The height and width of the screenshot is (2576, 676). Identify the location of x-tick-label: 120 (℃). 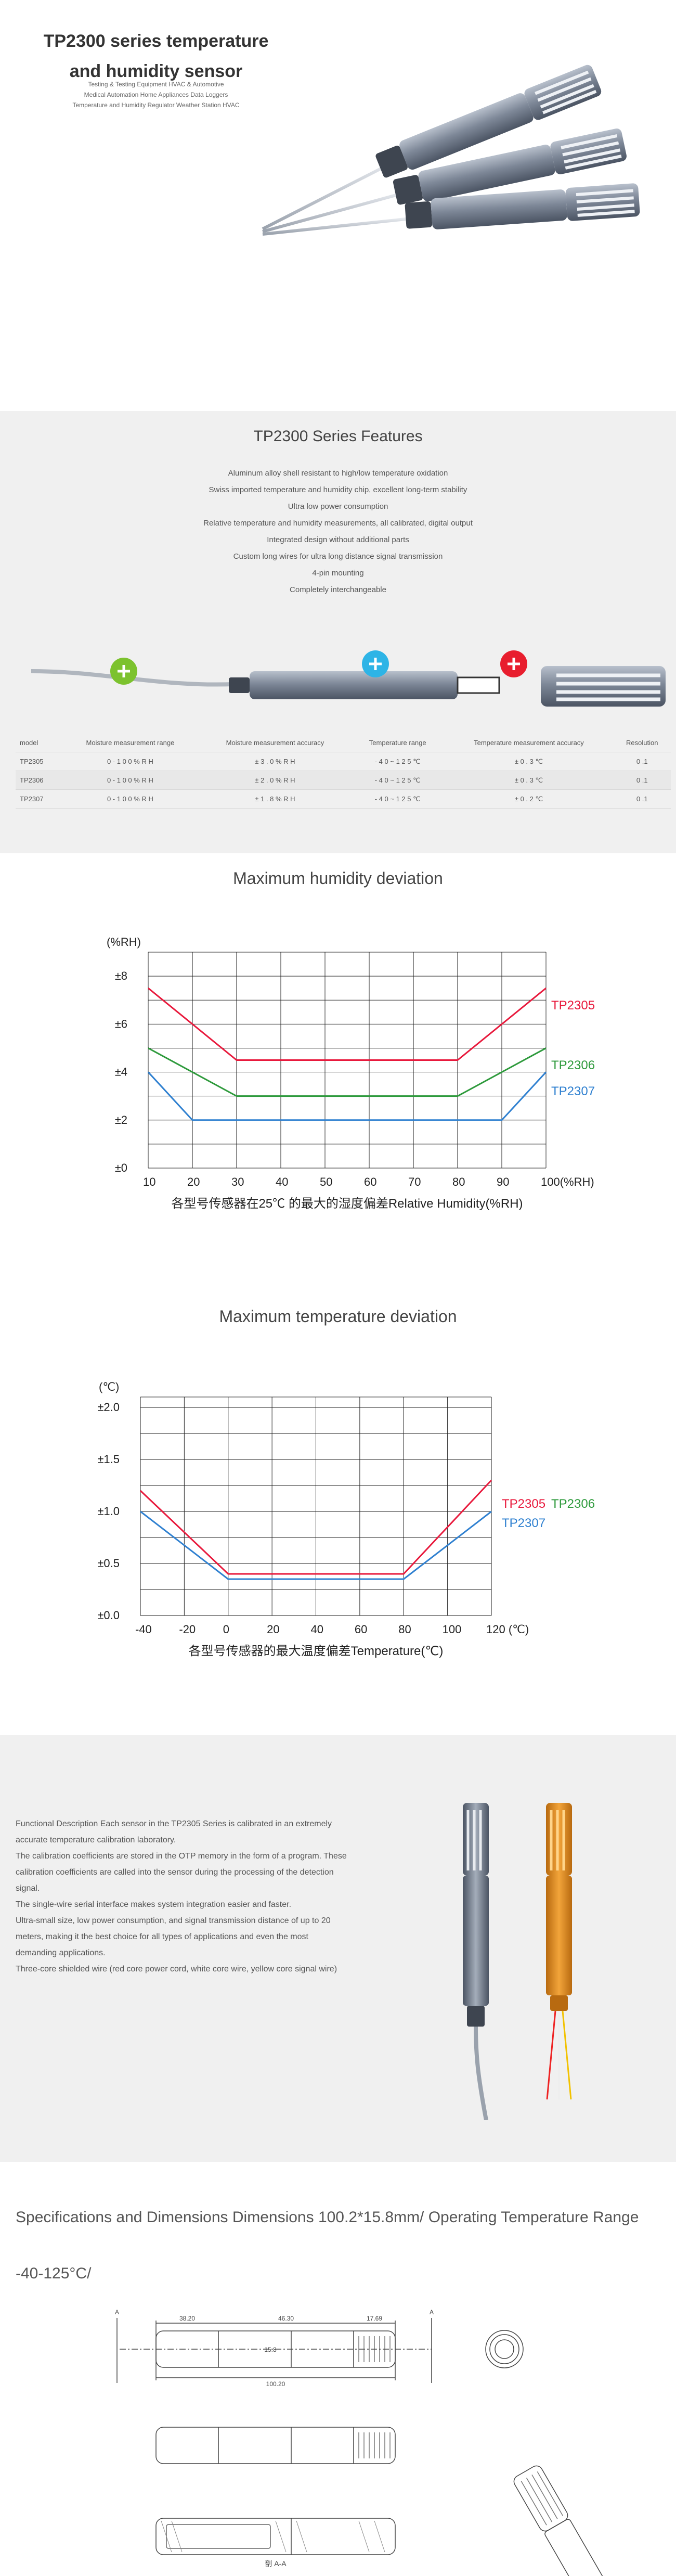
(507, 1630).